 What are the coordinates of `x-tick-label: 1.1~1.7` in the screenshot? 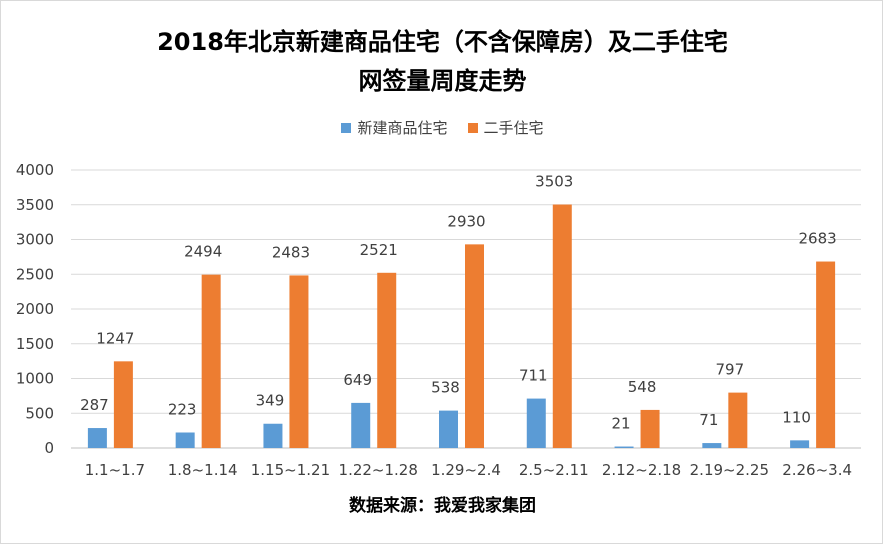 It's located at (115, 470).